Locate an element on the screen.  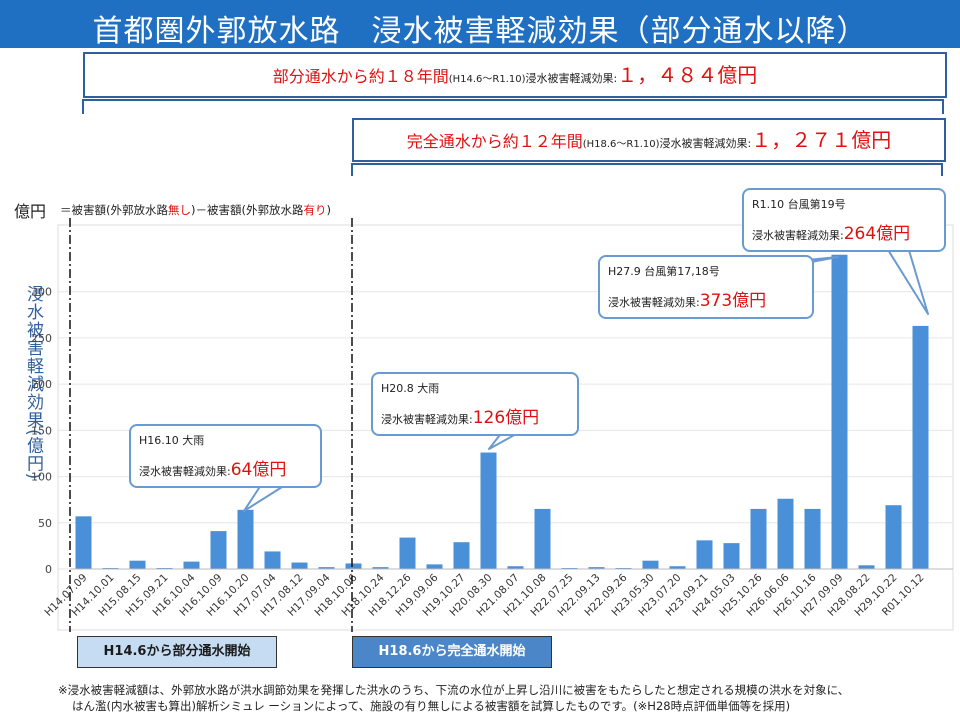
callout-h20-8: H20.8 大雨 浸水被害軽減効果:126億円 is located at coordinates (475, 404).